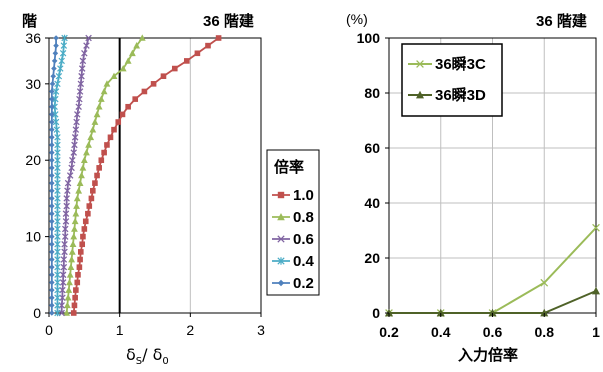 This screenshot has width=603, height=372. I want to click on left-y-tick-label: 0, so click(37, 313).